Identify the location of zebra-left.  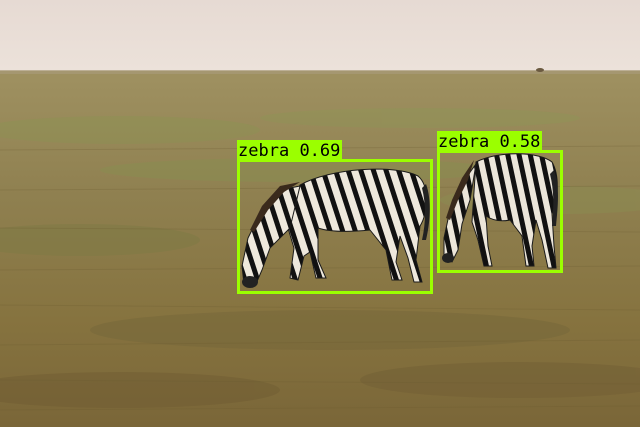
(335, 228).